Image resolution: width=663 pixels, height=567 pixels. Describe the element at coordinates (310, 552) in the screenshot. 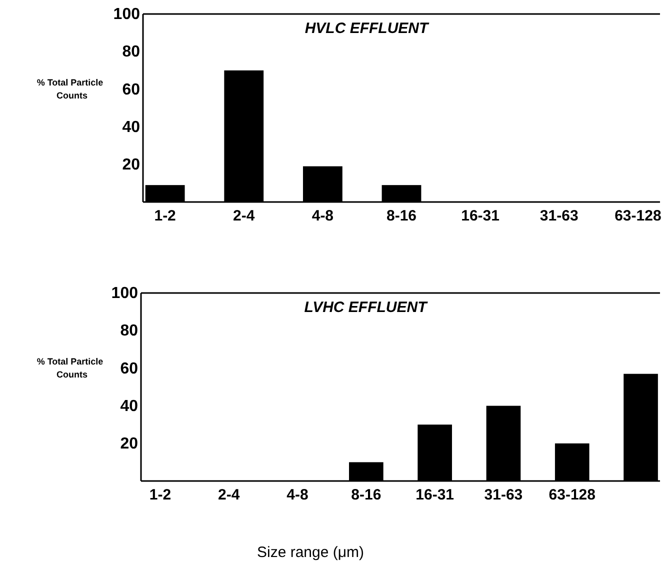

I see `x-axis-title: Size range (μm)` at that location.